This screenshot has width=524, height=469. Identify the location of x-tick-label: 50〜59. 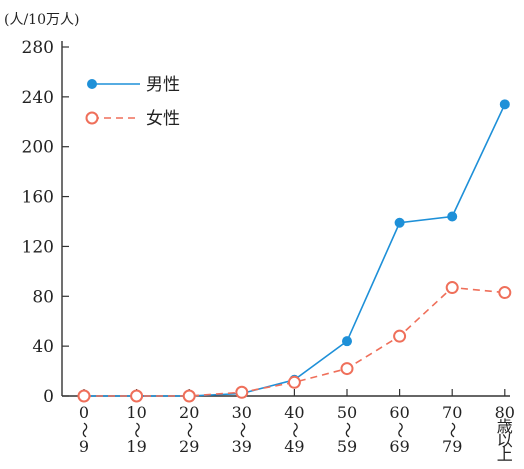
(347, 429).